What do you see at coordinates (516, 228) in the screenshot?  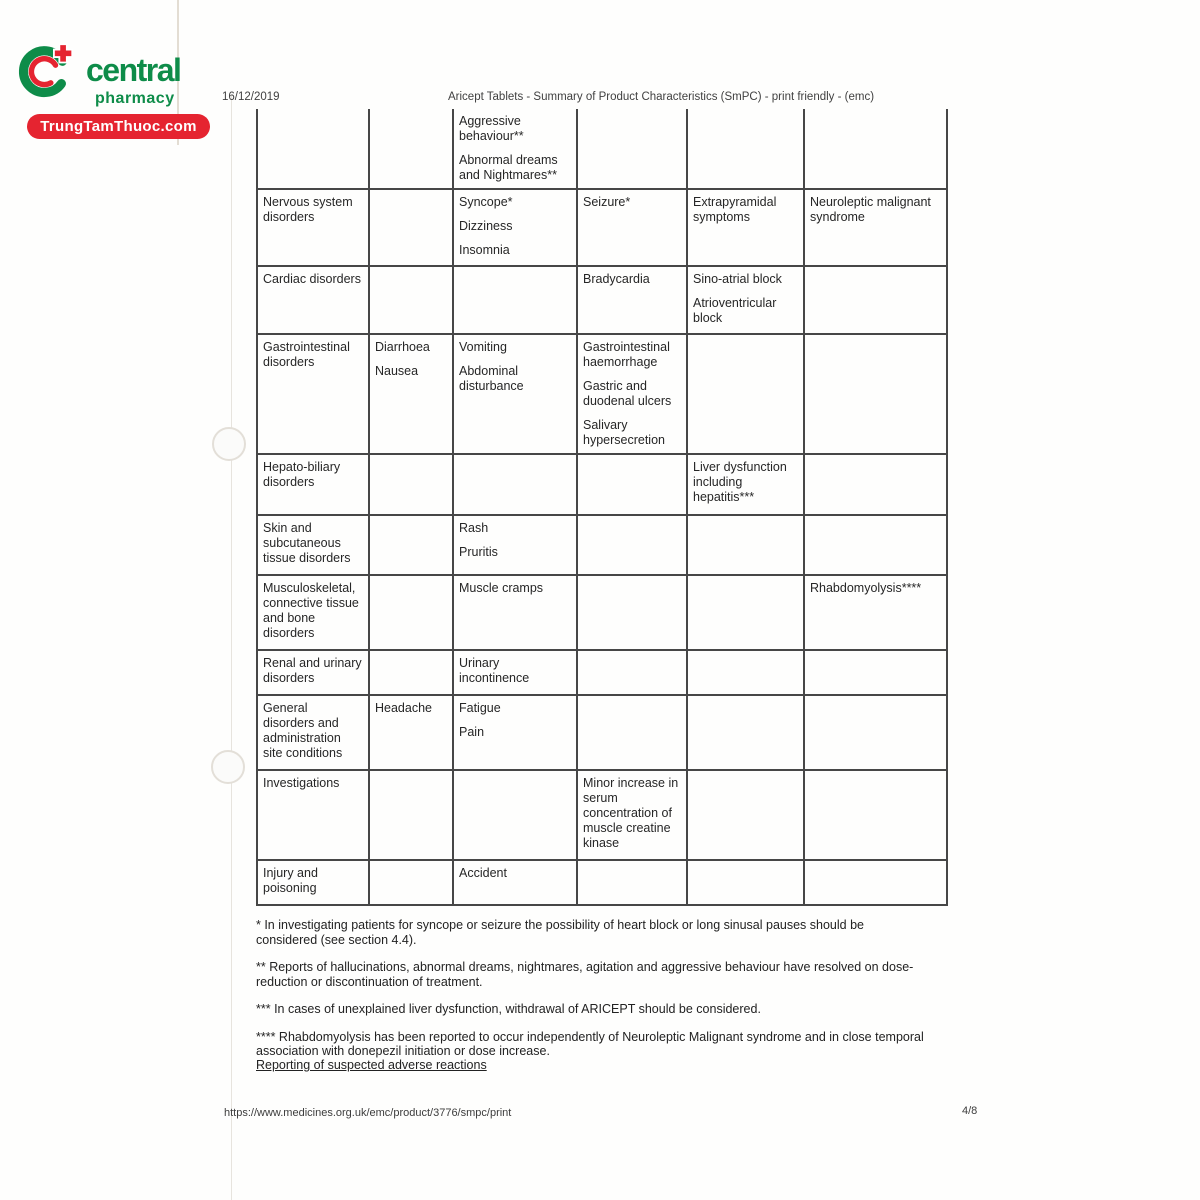 I see `table-cell: Syncope* Dizziness Insomnia` at bounding box center [516, 228].